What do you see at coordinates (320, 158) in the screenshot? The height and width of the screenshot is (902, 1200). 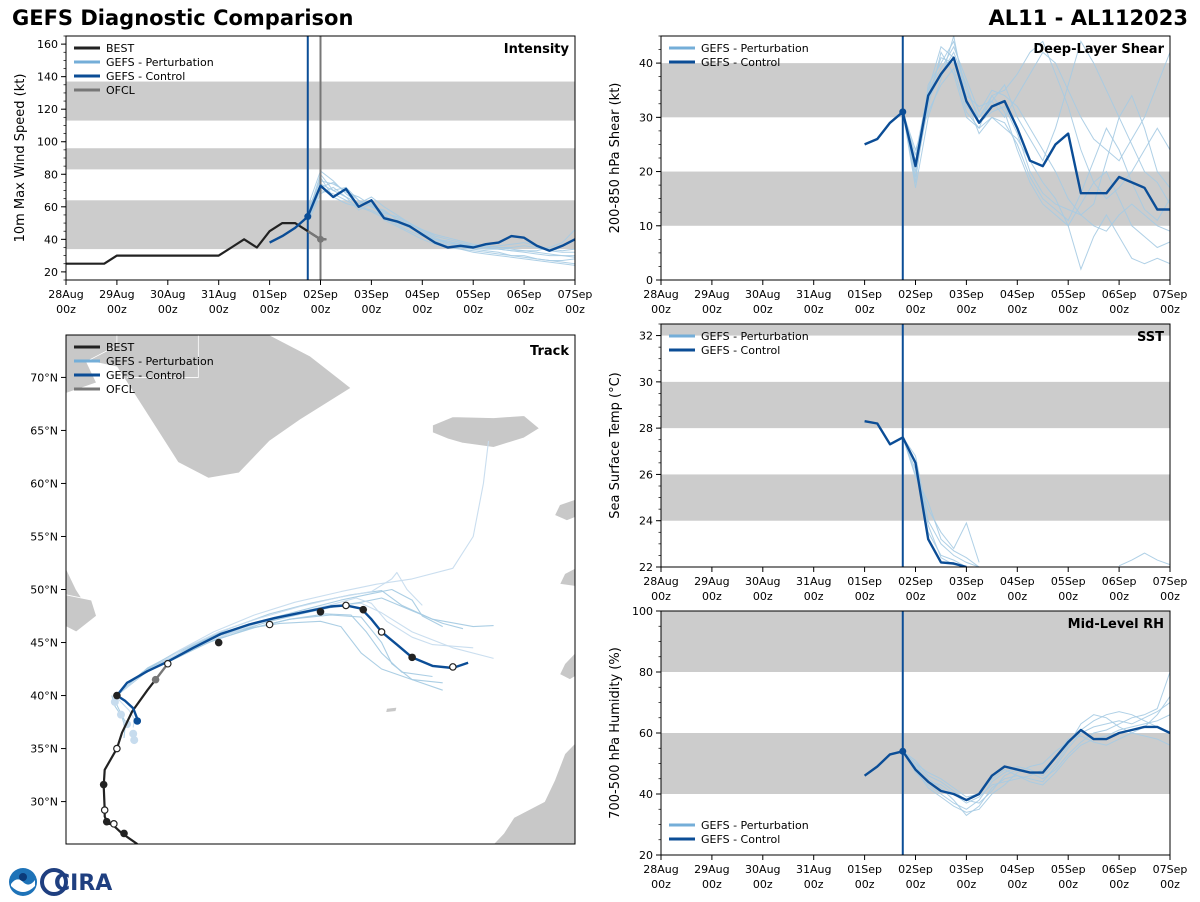 I see `intensity-plot-area` at bounding box center [320, 158].